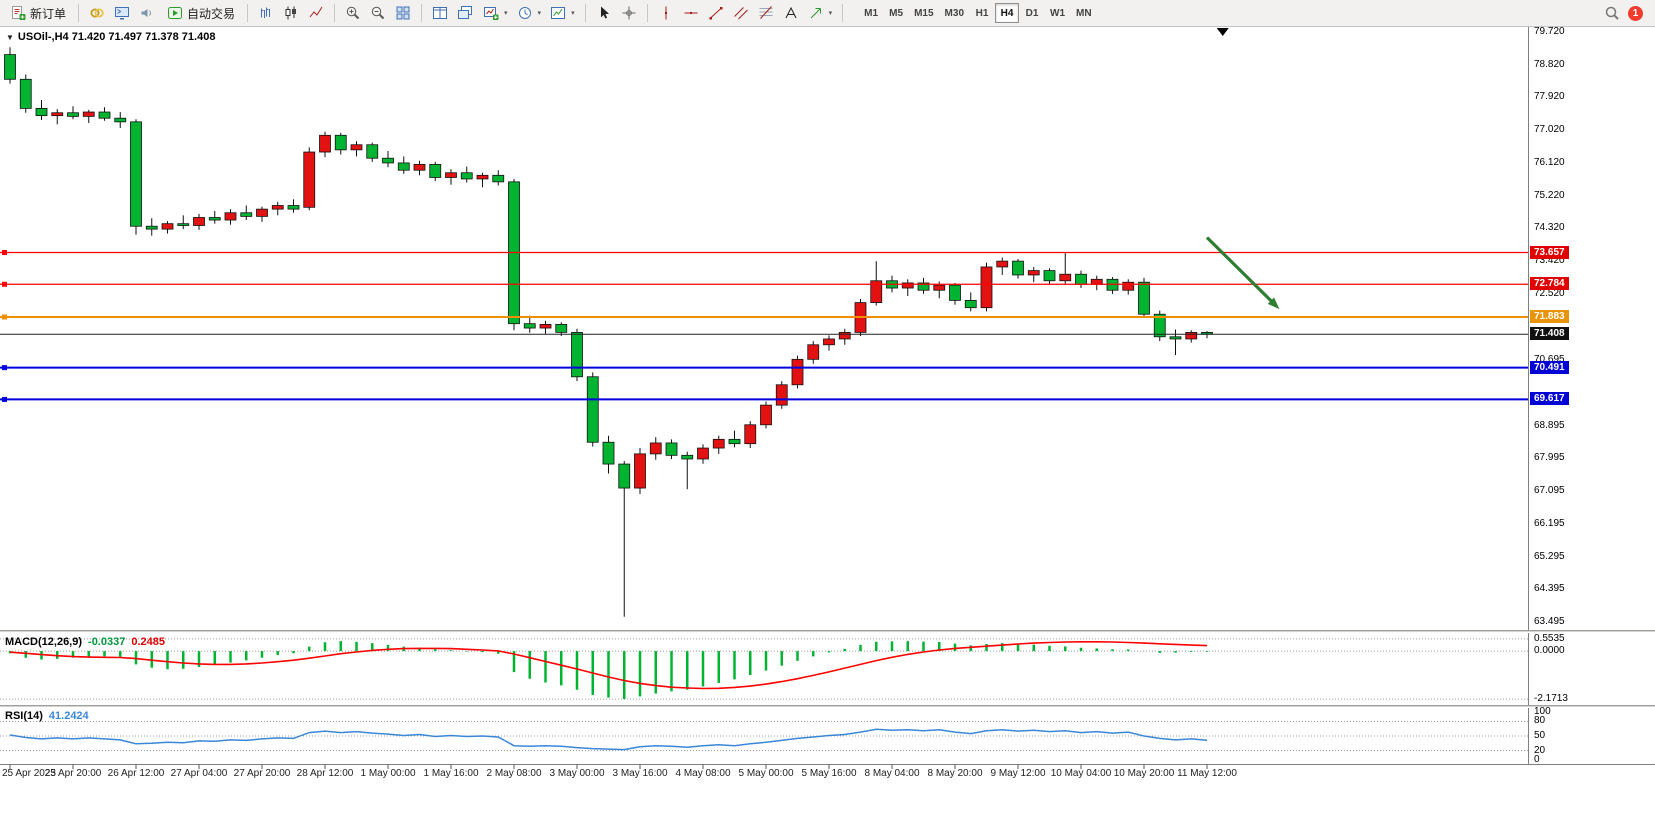  I want to click on period-button: ▾, so click(529, 13).